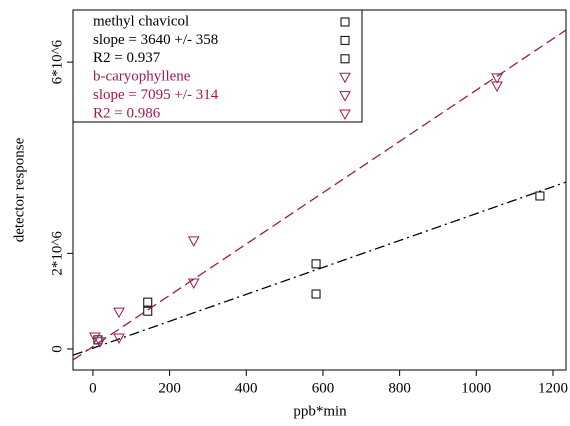  Describe the element at coordinates (93, 388) in the screenshot. I see `x-tick-label: 0` at that location.